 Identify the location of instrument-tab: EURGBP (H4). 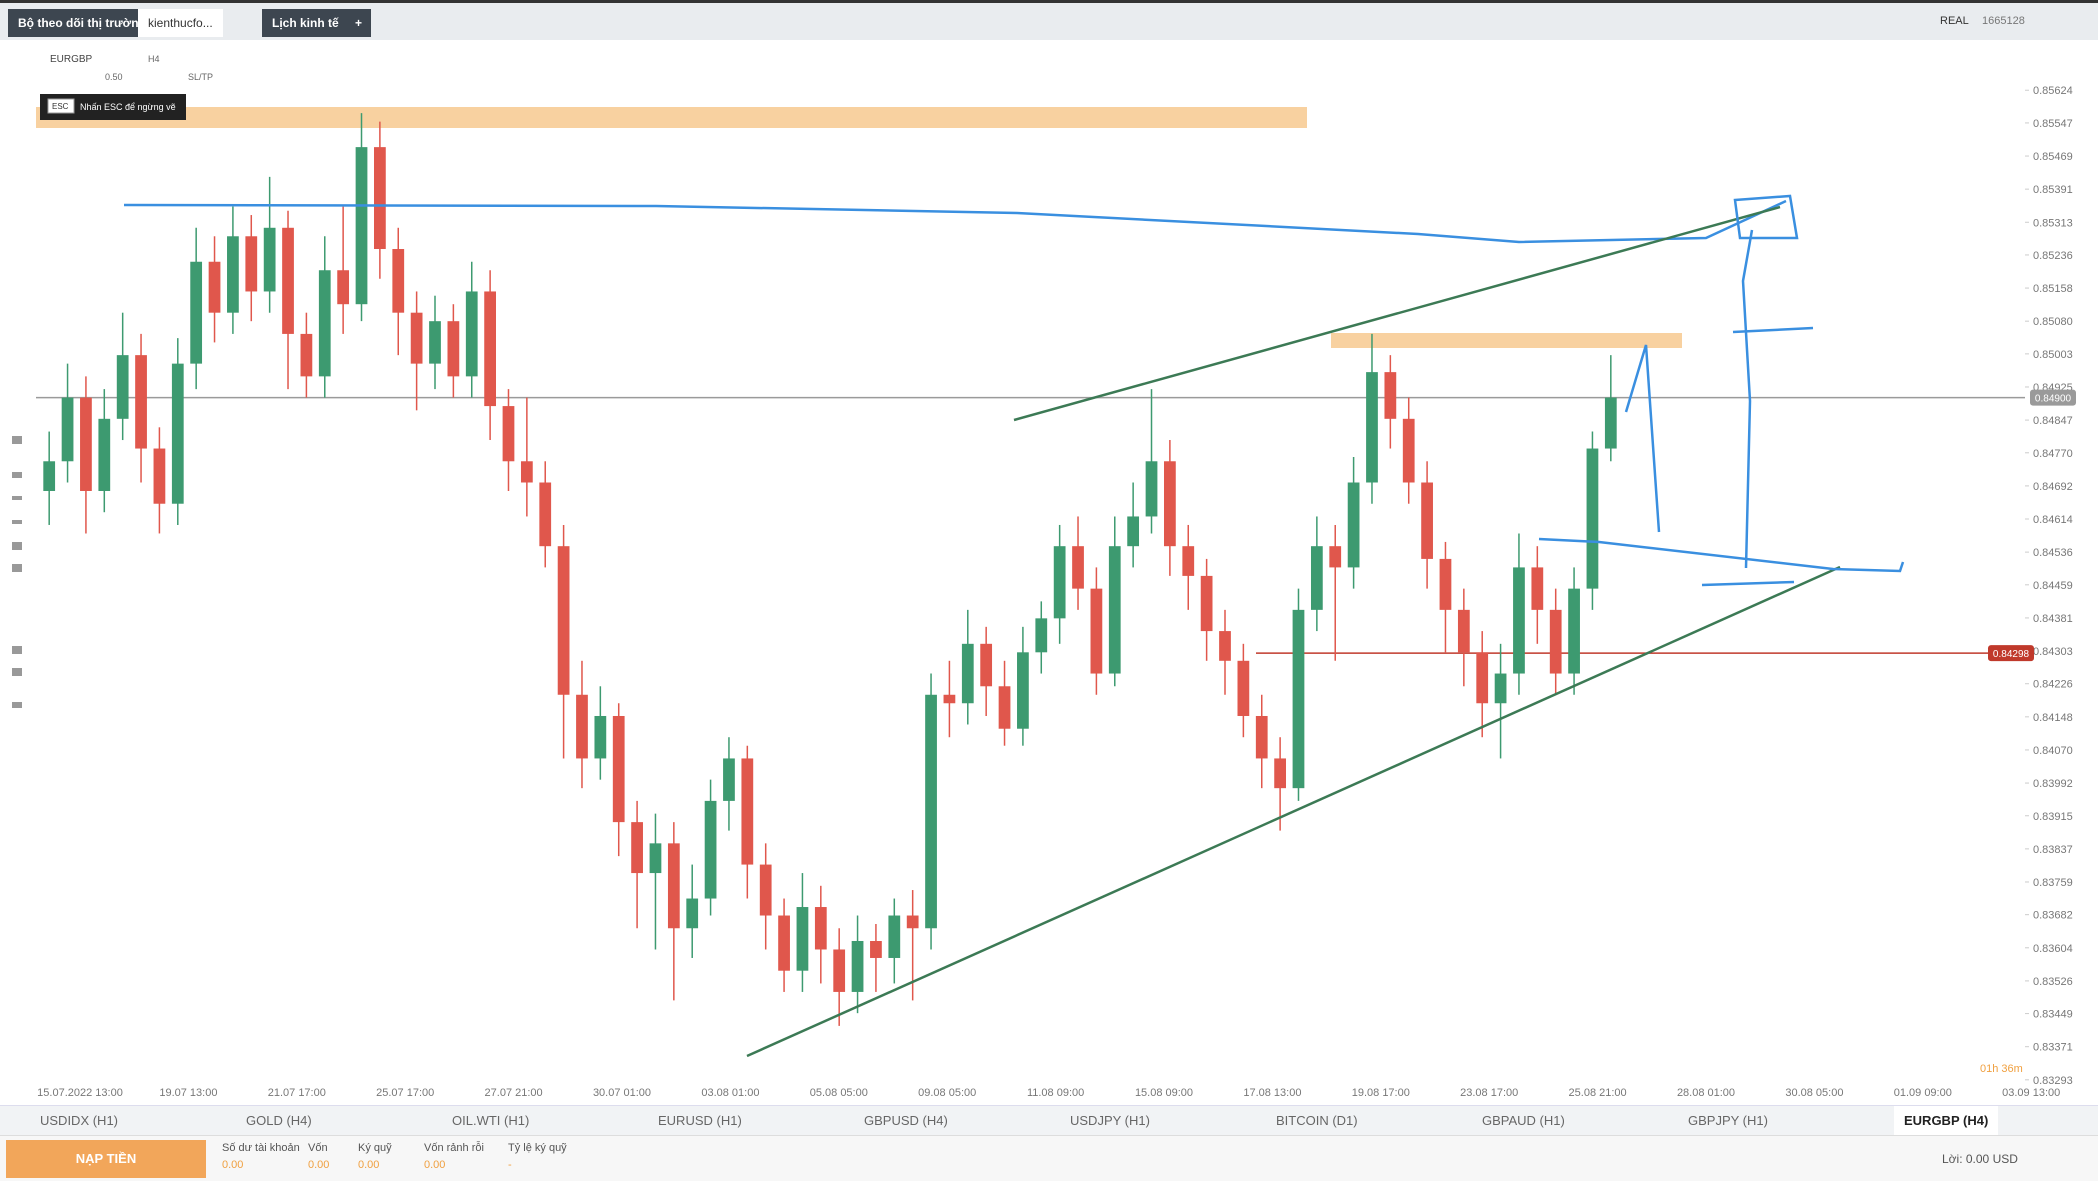
(1946, 1121).